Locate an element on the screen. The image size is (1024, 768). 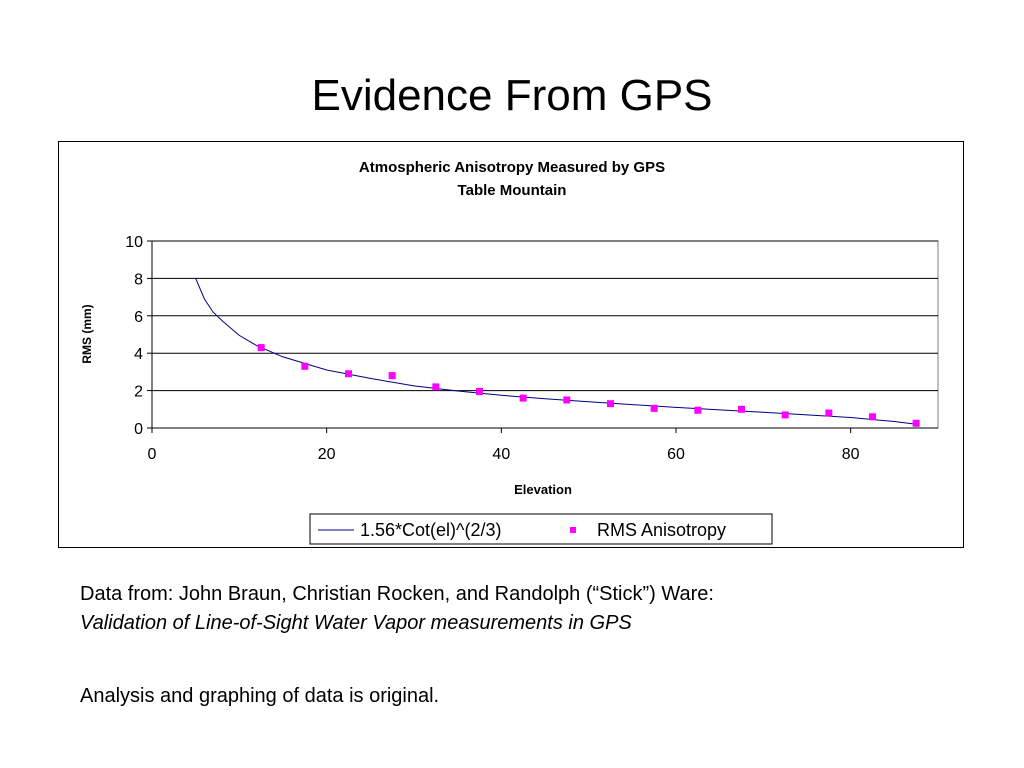
legend-box is located at coordinates (541, 529).